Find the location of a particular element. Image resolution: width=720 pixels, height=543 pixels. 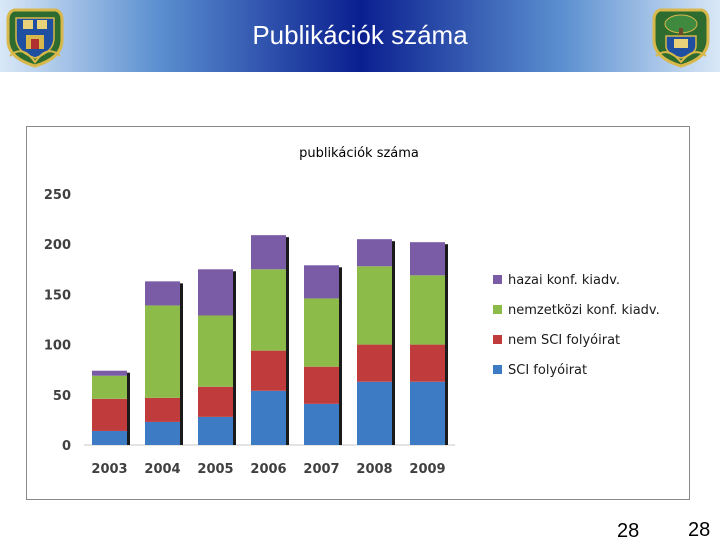

x-tick-label: 2007 is located at coordinates (321, 469).